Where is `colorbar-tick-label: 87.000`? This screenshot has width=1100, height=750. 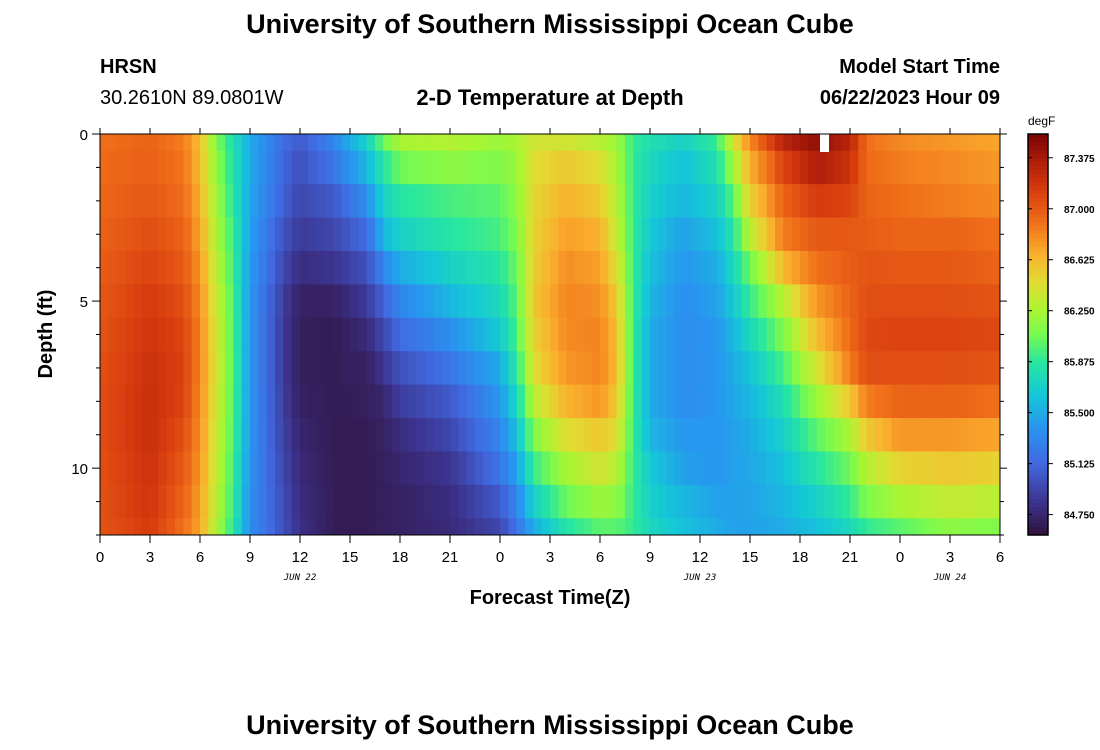 colorbar-tick-label: 87.000 is located at coordinates (1079, 210).